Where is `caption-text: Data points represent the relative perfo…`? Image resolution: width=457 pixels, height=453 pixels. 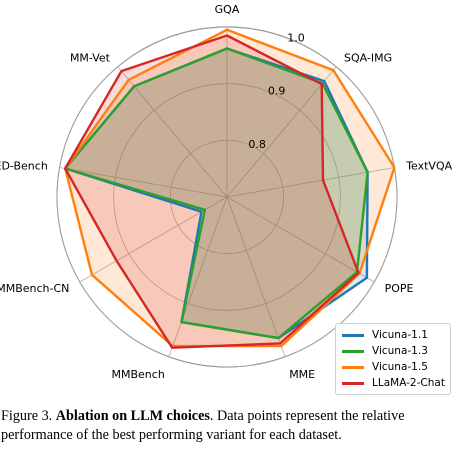 caption-text: Data points represent the relative perfo… is located at coordinates (203, 425).